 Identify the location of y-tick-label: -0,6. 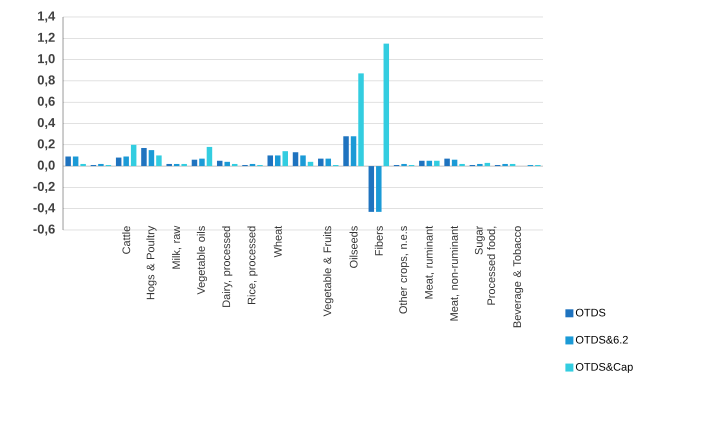
(44, 230).